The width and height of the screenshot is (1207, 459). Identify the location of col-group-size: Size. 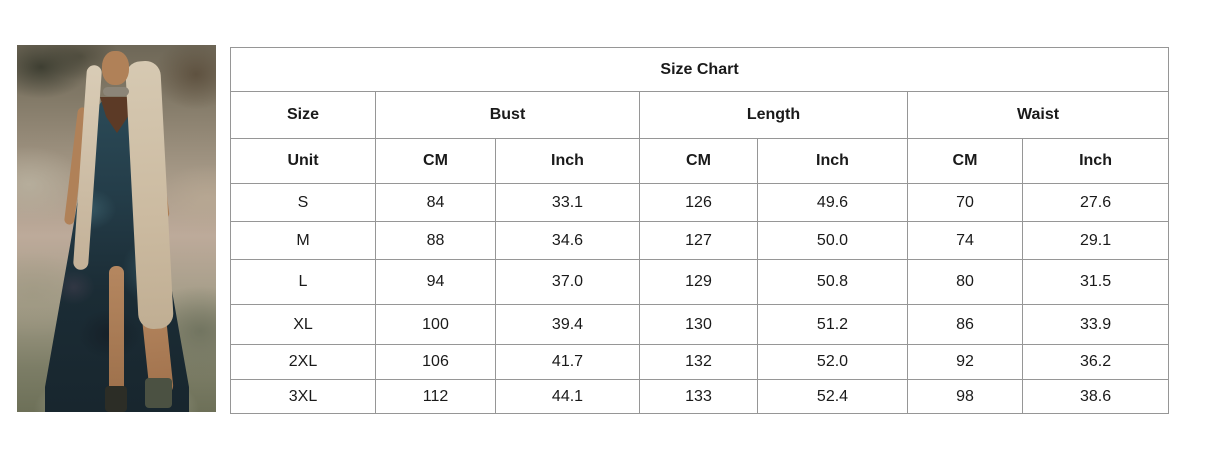
(303, 115).